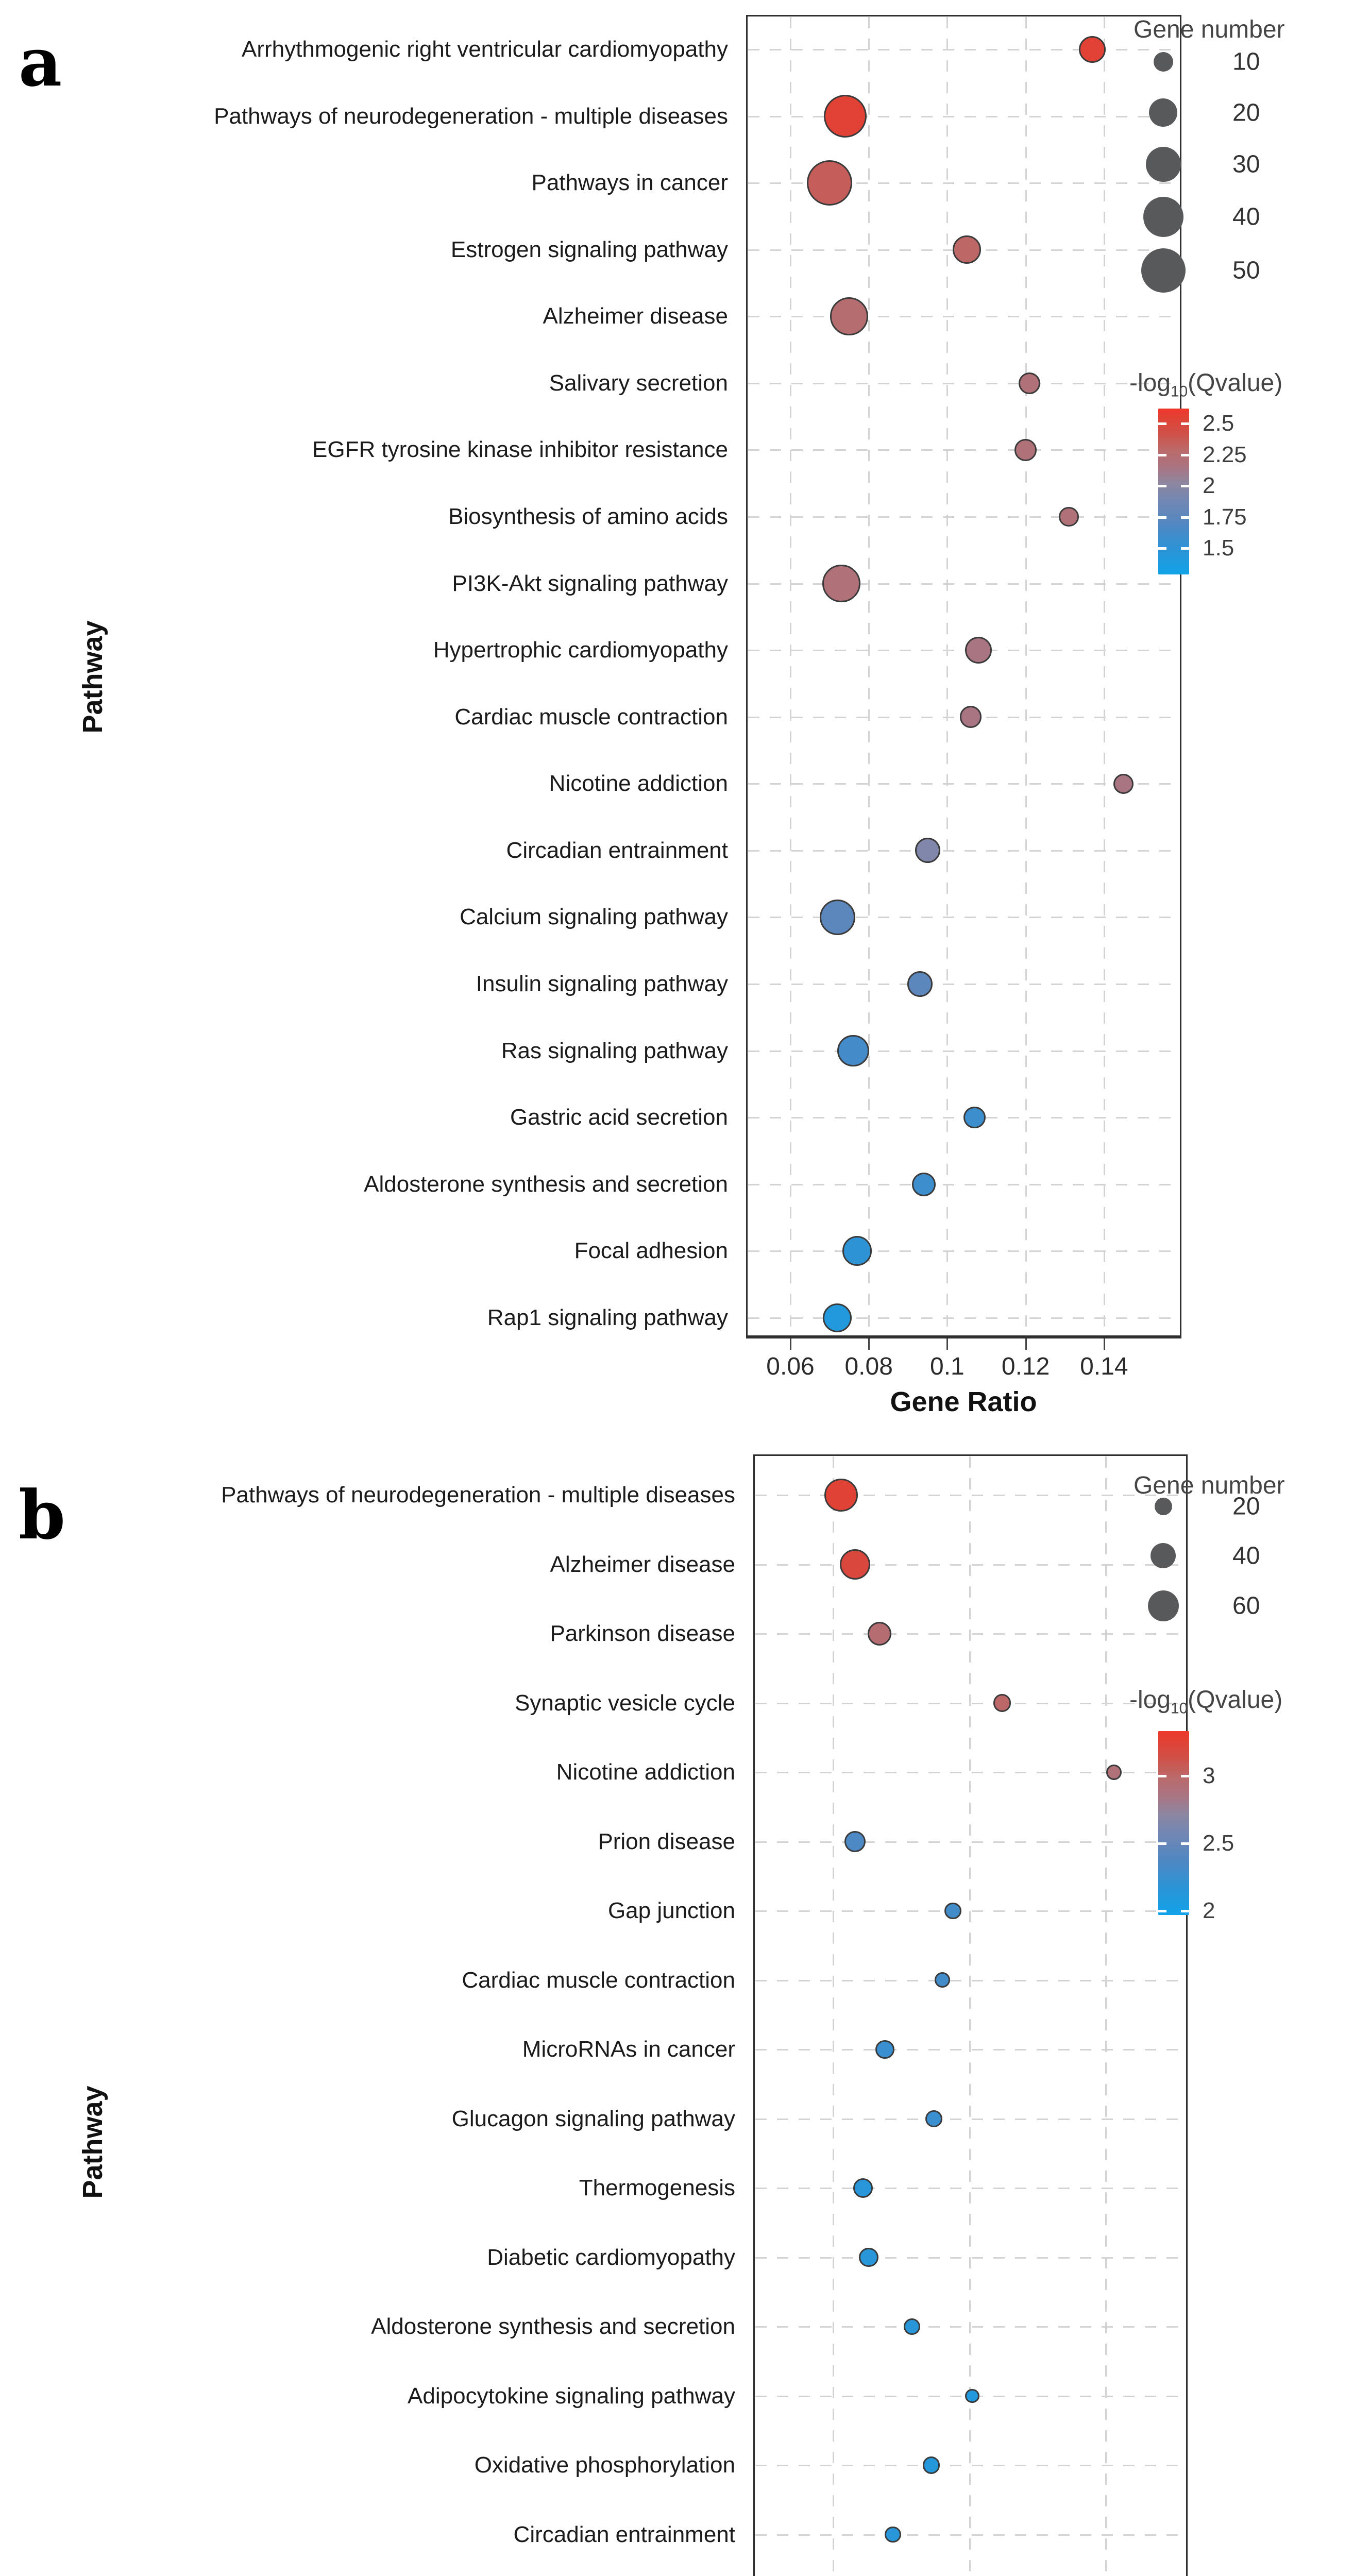 The height and width of the screenshot is (2576, 1370). Describe the element at coordinates (599, 1980) in the screenshot. I see `pathway-label: Cardiac muscle contraction` at that location.